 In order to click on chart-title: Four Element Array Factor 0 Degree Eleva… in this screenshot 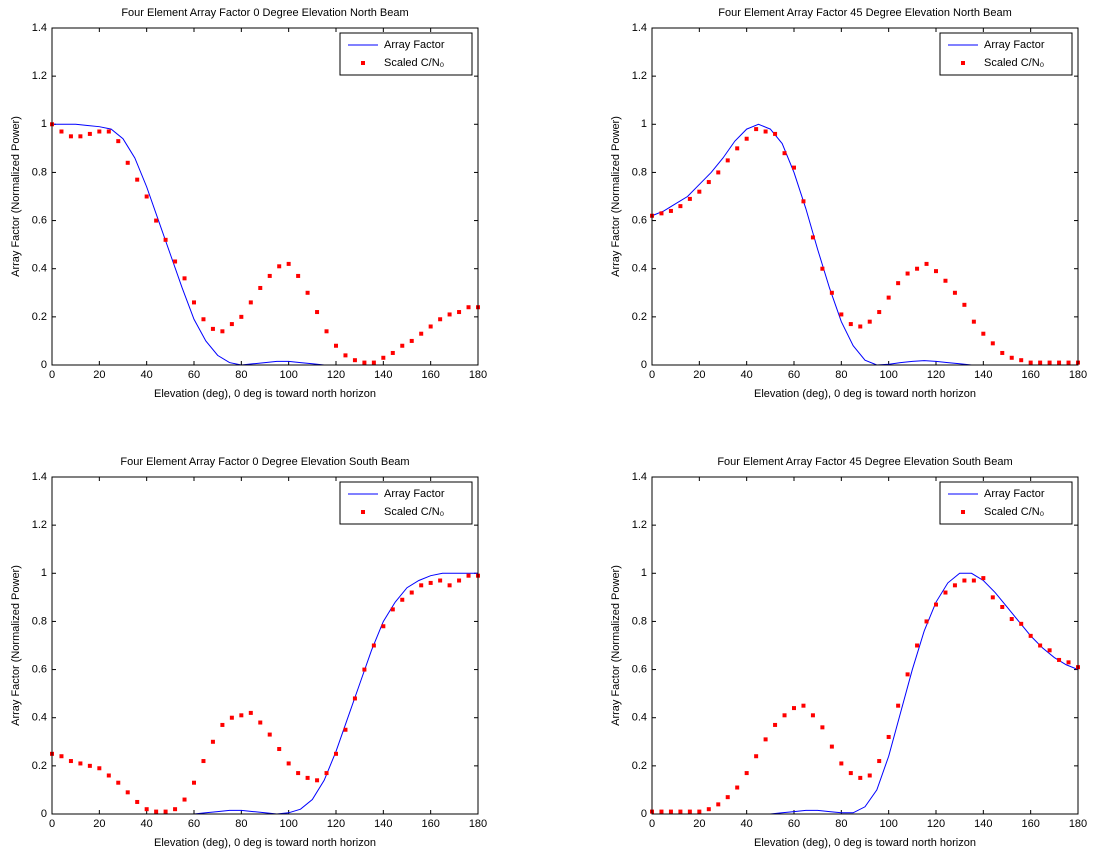, I will do `click(264, 462)`.